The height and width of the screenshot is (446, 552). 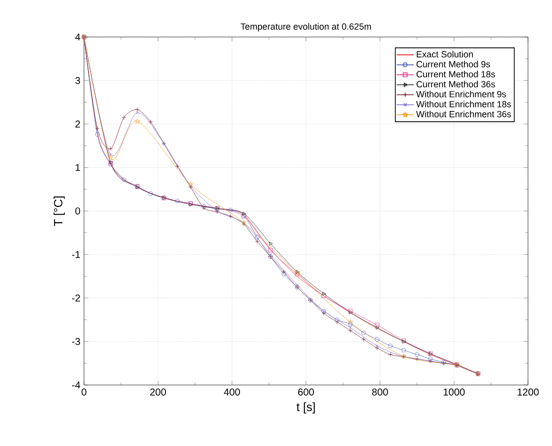 I want to click on y-tick-label: 2, so click(x=77, y=124).